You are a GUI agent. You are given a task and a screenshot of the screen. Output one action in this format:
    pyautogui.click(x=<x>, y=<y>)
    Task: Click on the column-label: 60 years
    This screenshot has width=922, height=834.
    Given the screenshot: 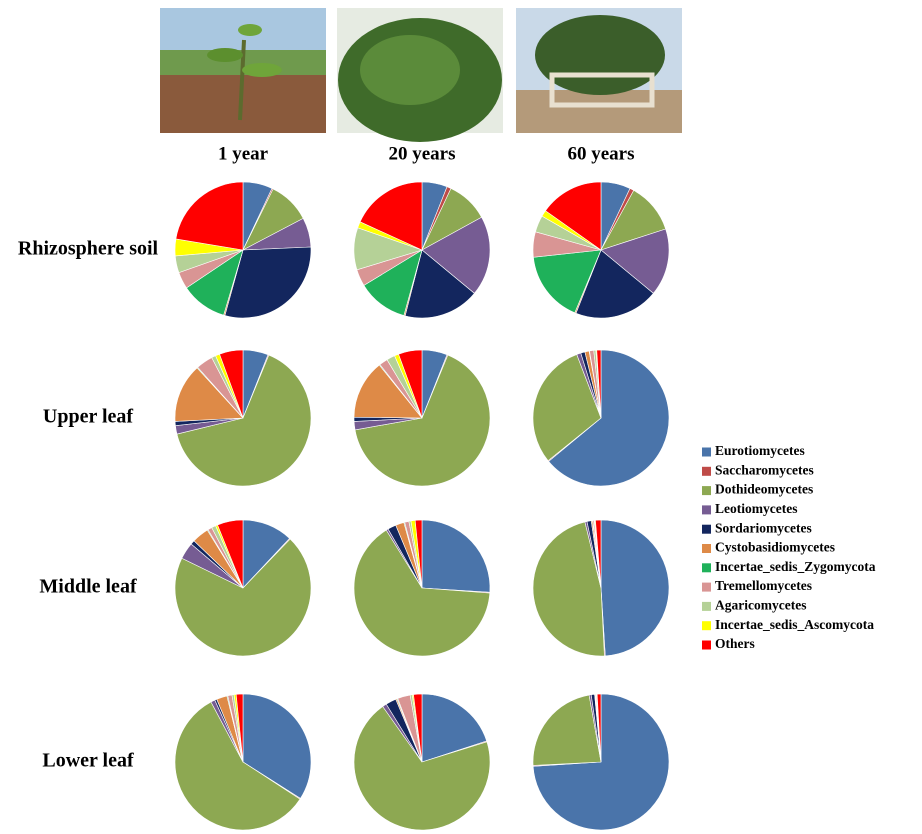 What is the action you would take?
    pyautogui.click(x=600, y=153)
    